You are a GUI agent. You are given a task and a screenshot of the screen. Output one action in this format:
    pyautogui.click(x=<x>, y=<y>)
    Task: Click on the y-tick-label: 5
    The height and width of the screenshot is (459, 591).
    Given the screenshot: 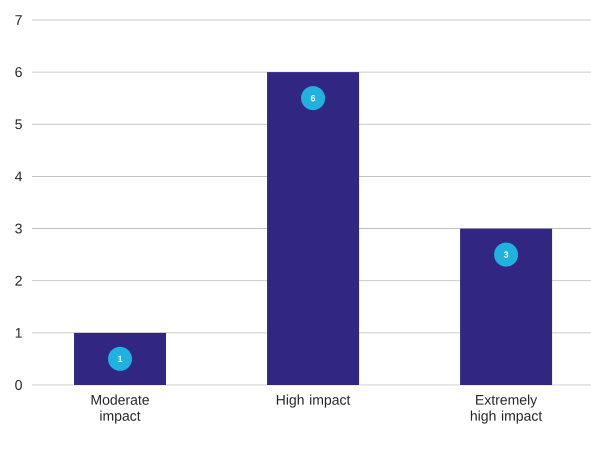 What is the action you would take?
    pyautogui.click(x=18, y=124)
    